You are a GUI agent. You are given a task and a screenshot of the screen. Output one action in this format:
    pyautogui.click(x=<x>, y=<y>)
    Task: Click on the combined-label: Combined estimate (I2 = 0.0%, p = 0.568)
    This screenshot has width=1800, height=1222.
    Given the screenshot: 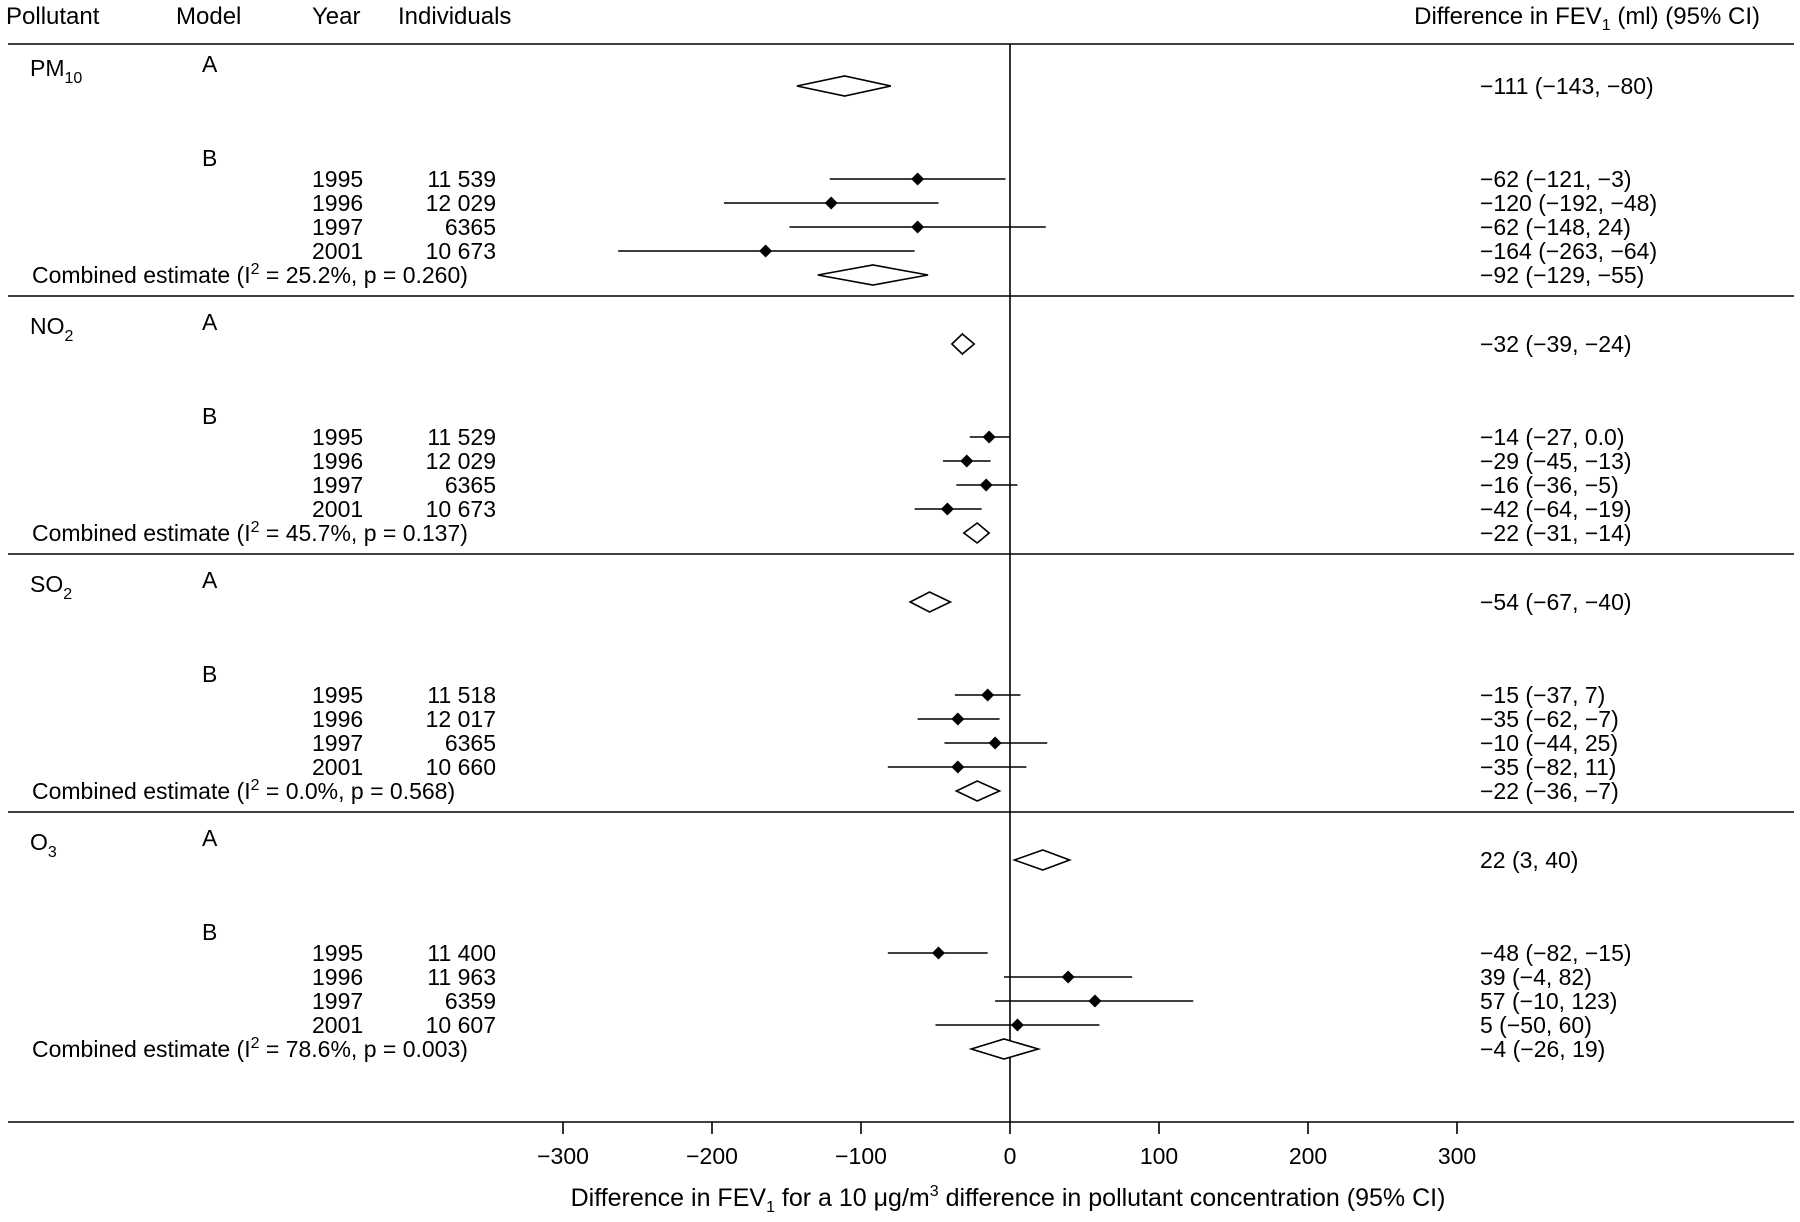 What is the action you would take?
    pyautogui.click(x=243, y=790)
    